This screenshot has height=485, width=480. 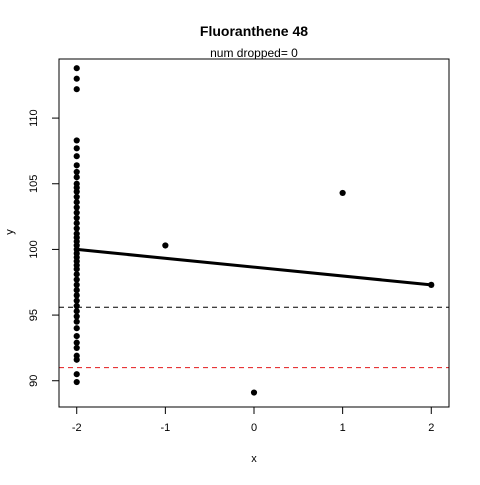 What do you see at coordinates (254, 31) in the screenshot?
I see `chart-title: Fluoranthene 48` at bounding box center [254, 31].